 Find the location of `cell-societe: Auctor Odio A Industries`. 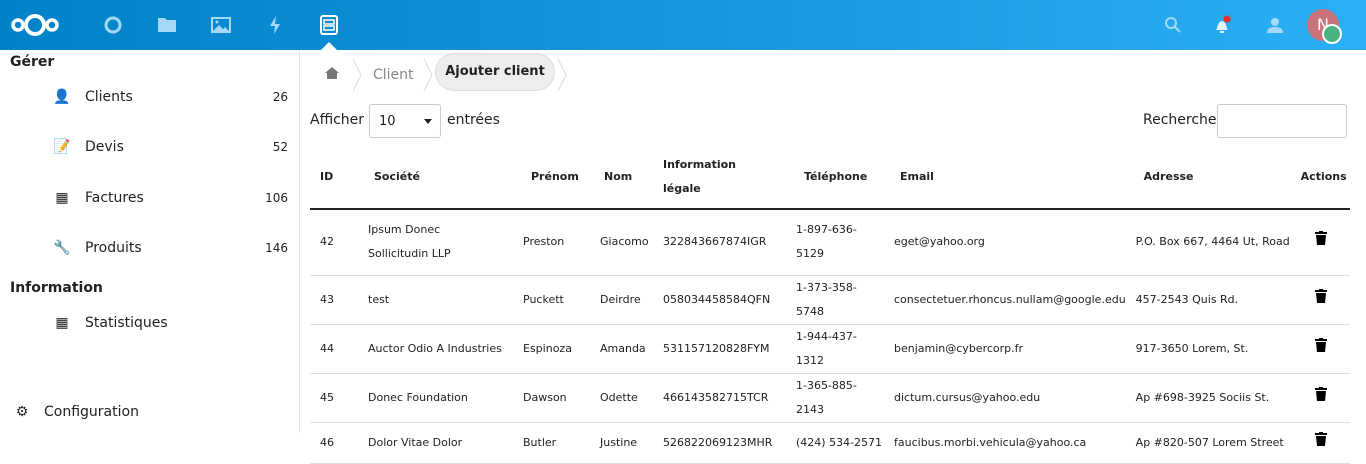

cell-societe: Auctor Odio A Industries is located at coordinates (435, 349).